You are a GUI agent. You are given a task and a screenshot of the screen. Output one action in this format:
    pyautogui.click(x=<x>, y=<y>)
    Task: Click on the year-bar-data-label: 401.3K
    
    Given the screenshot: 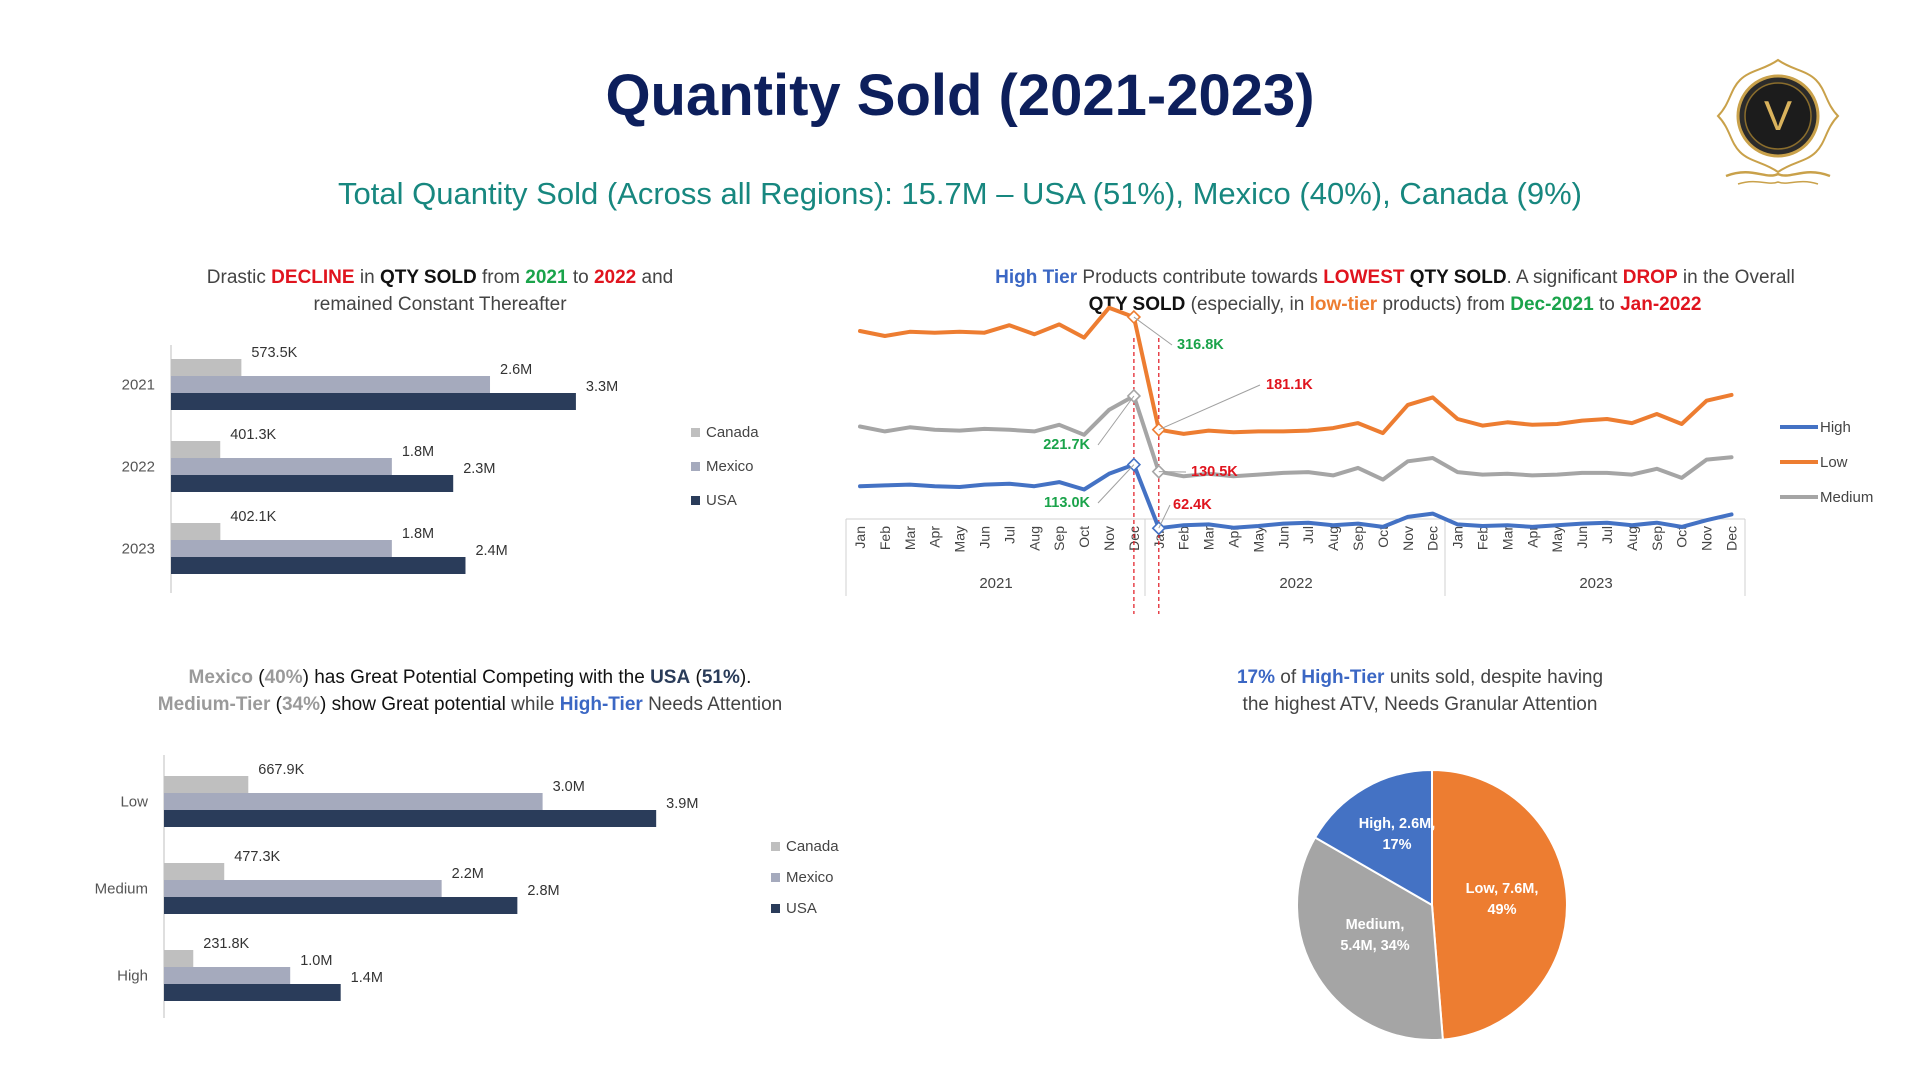 What is the action you would take?
    pyautogui.click(x=253, y=435)
    